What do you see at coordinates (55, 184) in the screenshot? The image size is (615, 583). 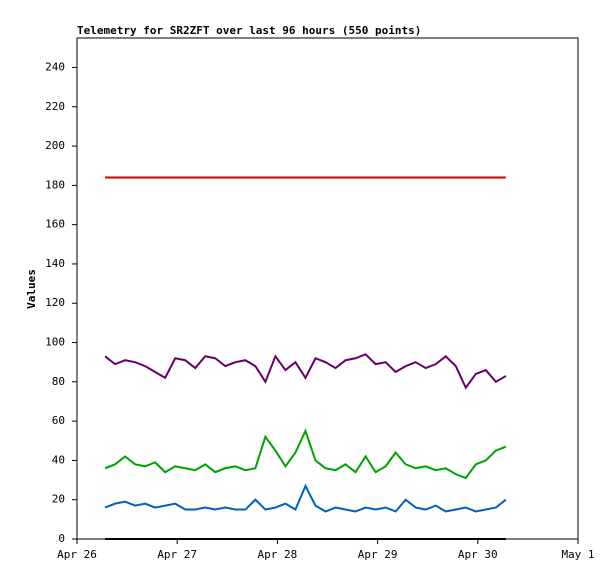 I see `y-tick-label: 180` at bounding box center [55, 184].